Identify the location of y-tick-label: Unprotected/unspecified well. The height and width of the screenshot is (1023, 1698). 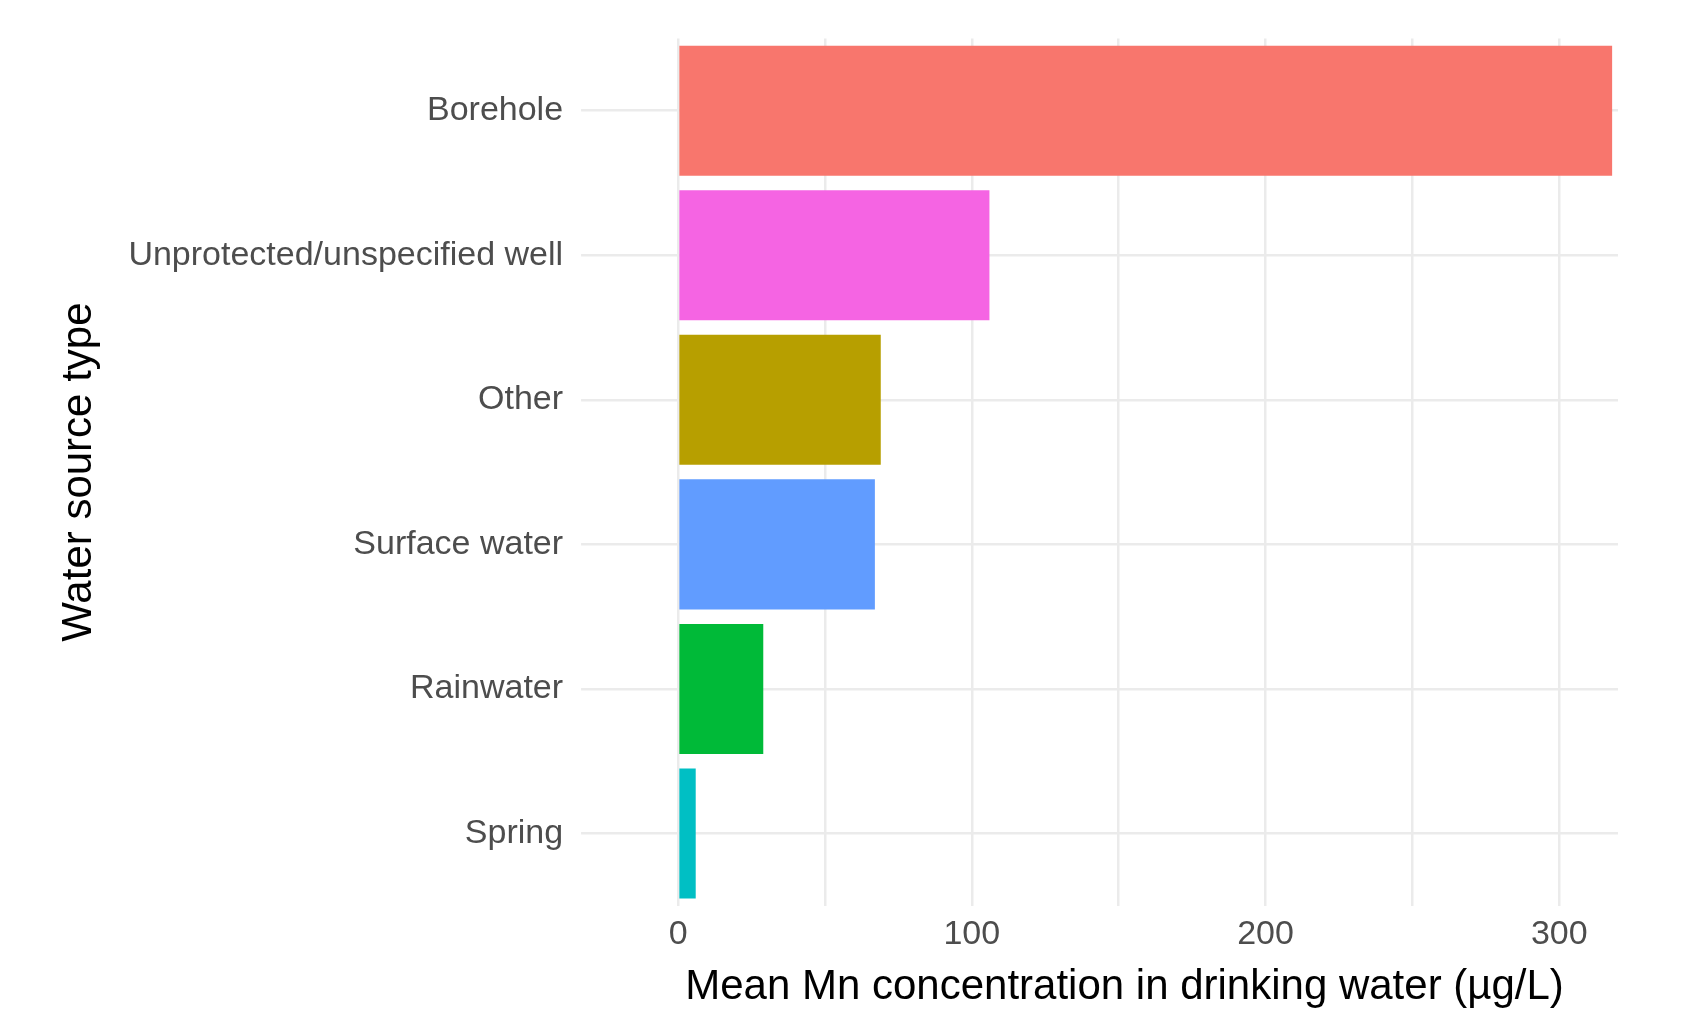
(346, 252).